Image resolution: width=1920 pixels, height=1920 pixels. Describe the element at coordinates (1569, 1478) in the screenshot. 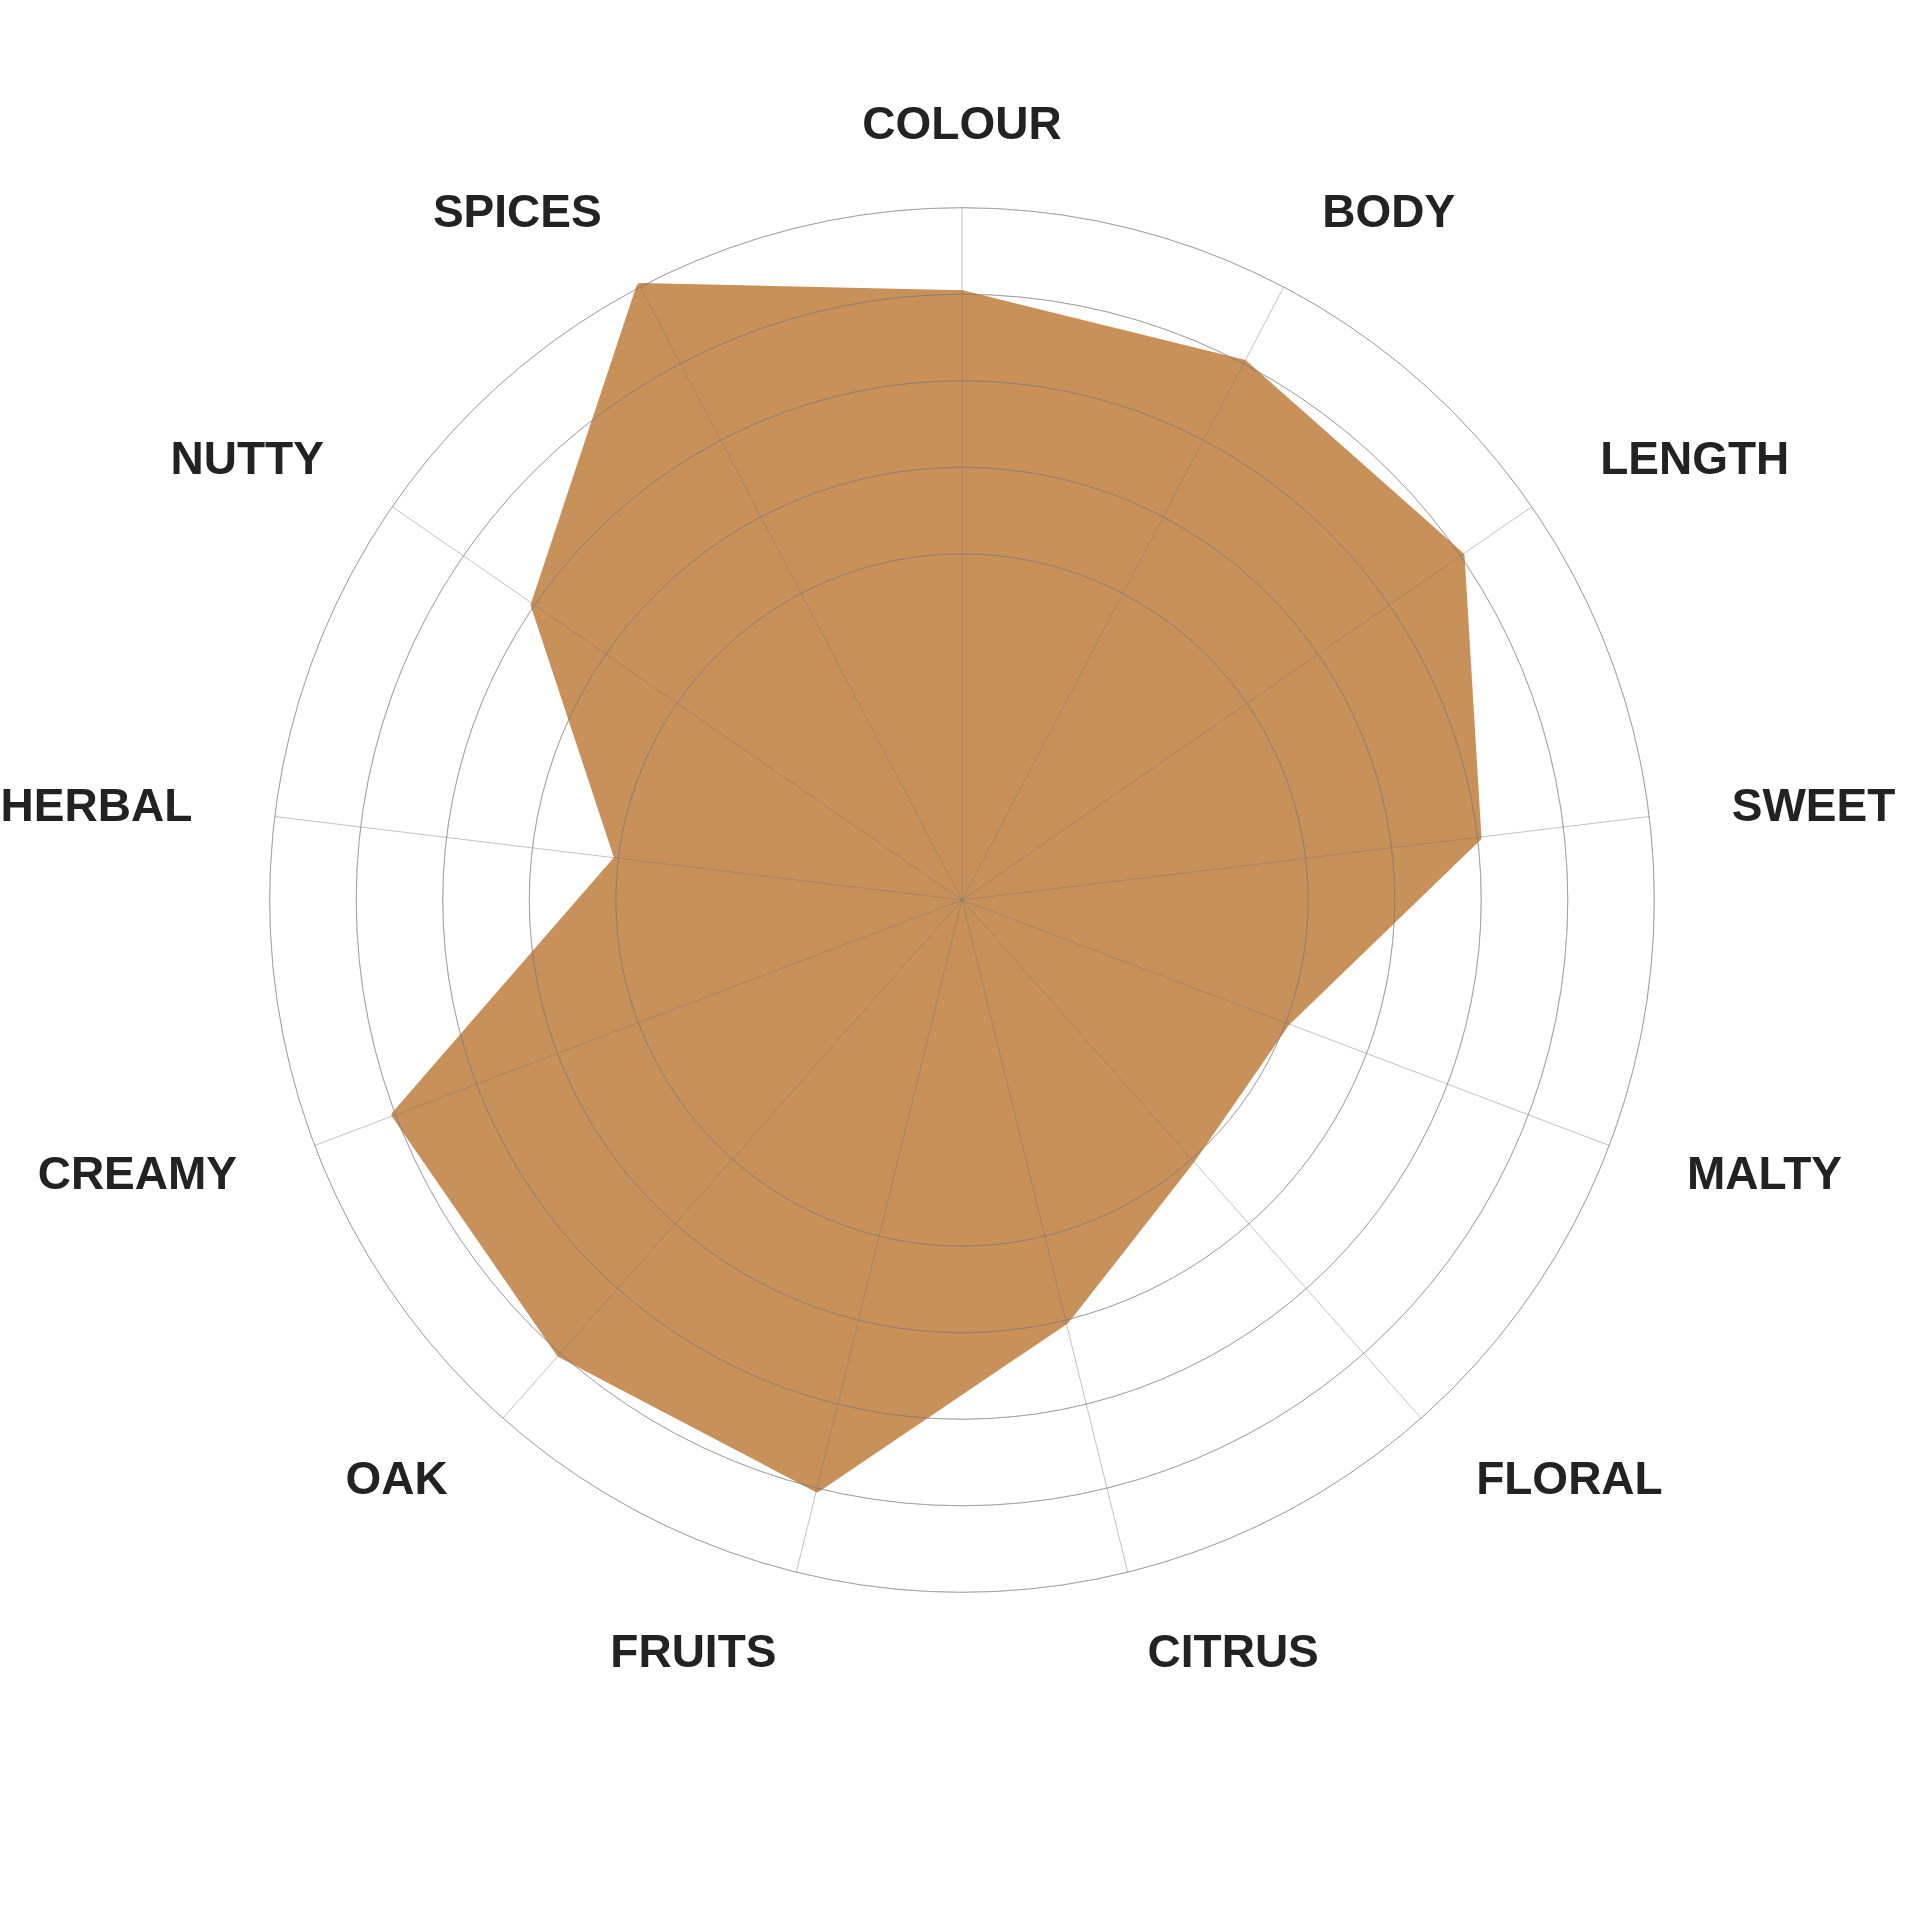

I see `spoke-label: FLORAL` at that location.